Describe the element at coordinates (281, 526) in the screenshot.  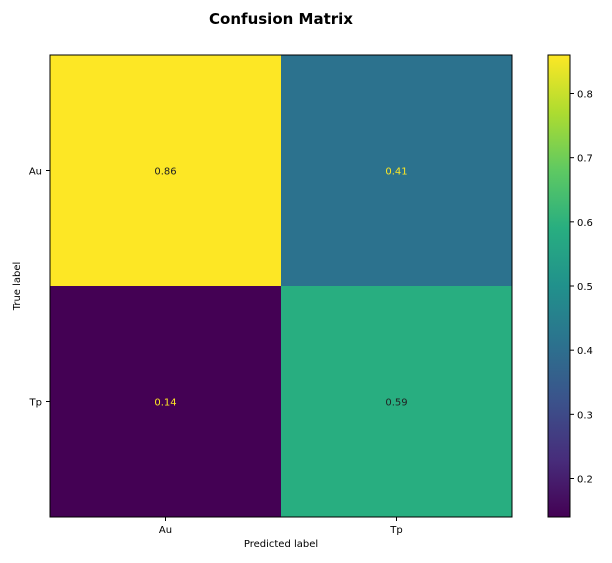
I see `x-axis-ticks: Au Tp` at that location.